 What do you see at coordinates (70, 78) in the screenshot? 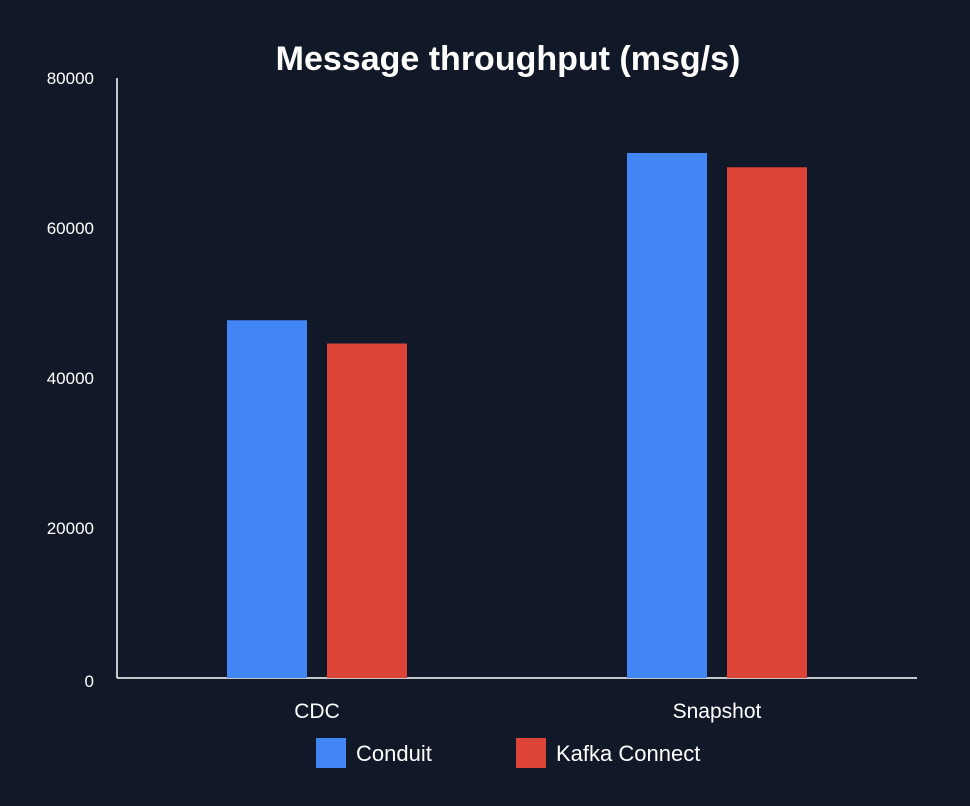
I see `y-tick-label: 80000` at bounding box center [70, 78].